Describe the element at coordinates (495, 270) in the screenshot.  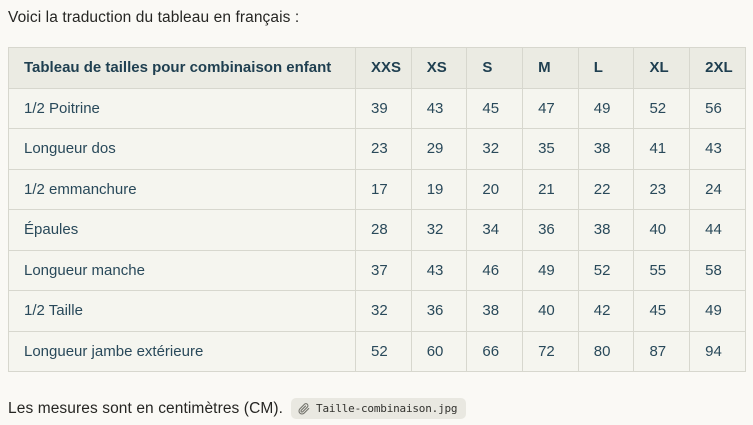
I see `measurement-value-cell: 46` at that location.